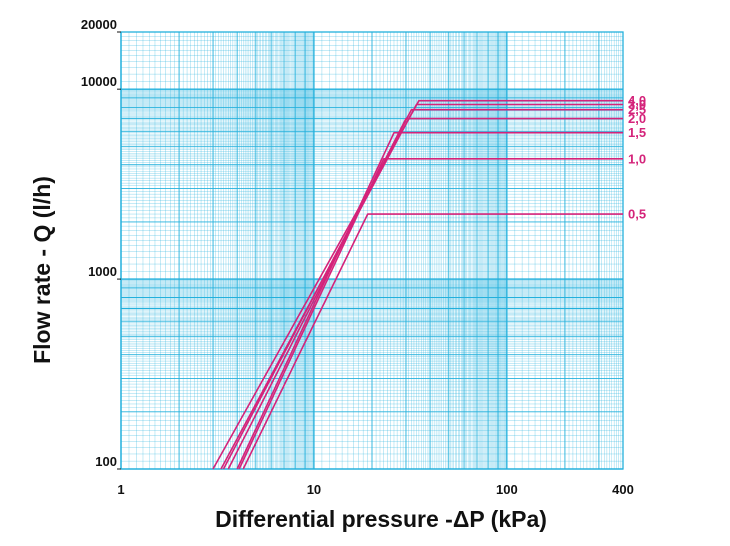 This screenshot has height=546, width=730. Describe the element at coordinates (507, 489) in the screenshot. I see `x-tick-label: 100` at that location.